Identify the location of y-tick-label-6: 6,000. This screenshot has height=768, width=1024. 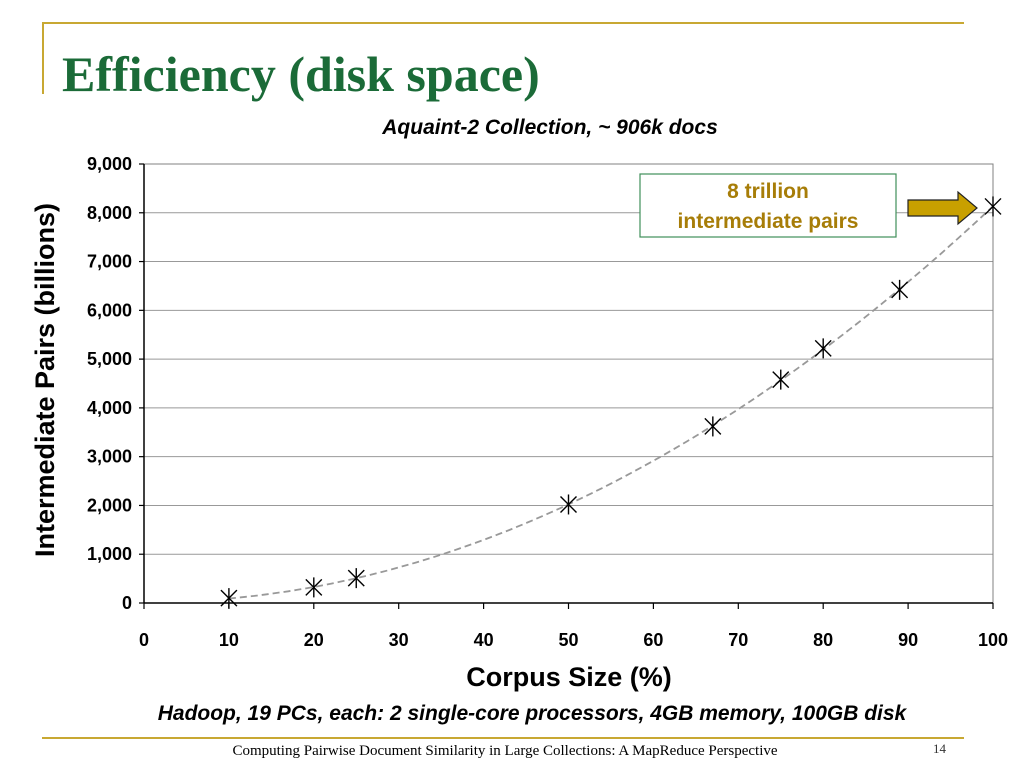
(109, 310).